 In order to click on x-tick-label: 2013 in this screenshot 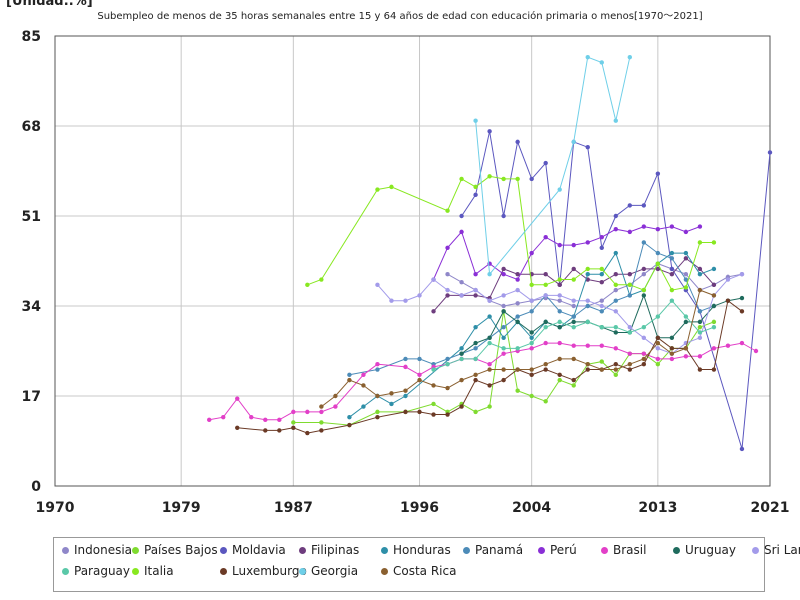, I will do `click(657, 508)`.